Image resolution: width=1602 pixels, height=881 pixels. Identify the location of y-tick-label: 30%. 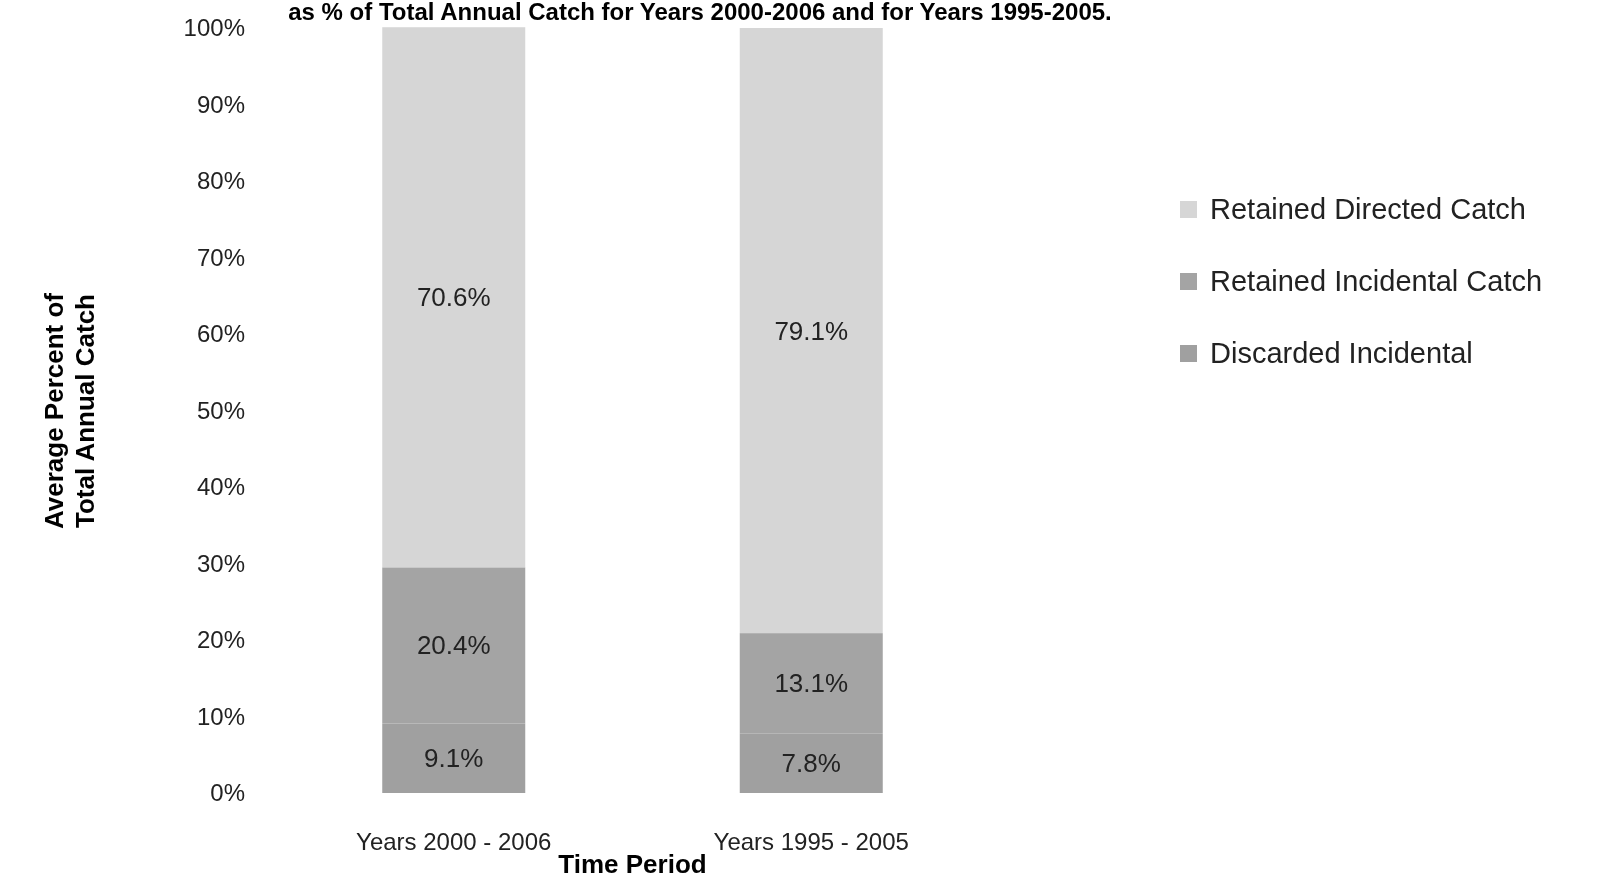
(220, 563).